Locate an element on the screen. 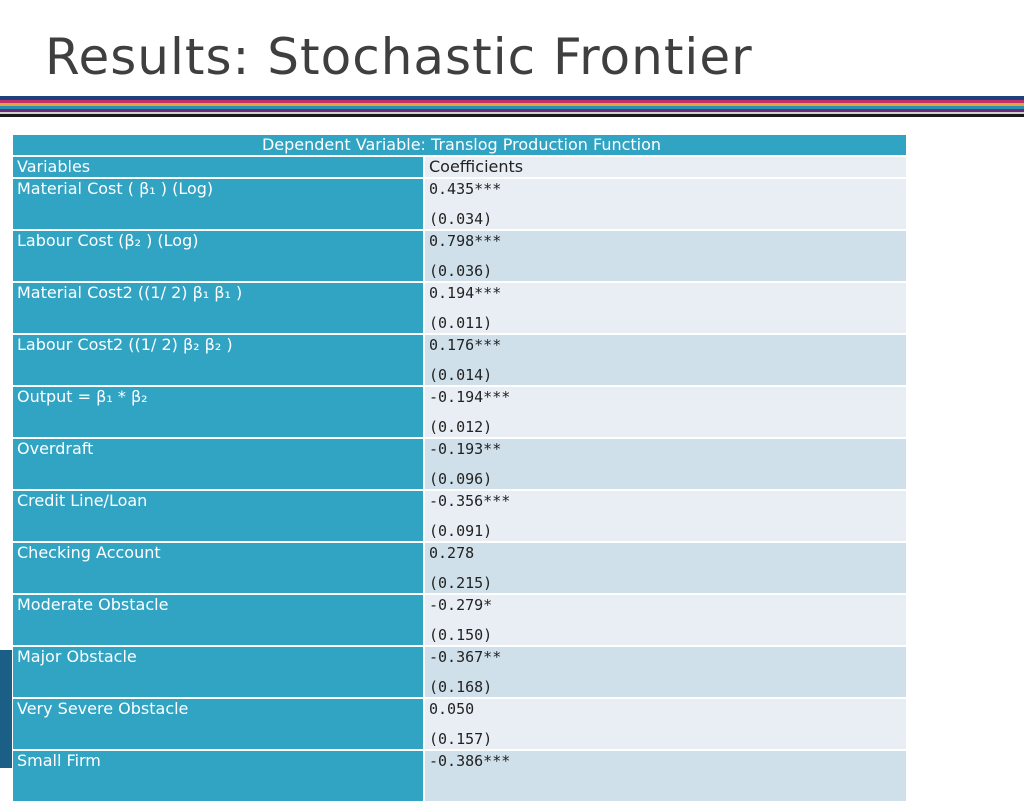 The image size is (1024, 802). coefficient-cell: 0.798*** (0.036) is located at coordinates (665, 256).